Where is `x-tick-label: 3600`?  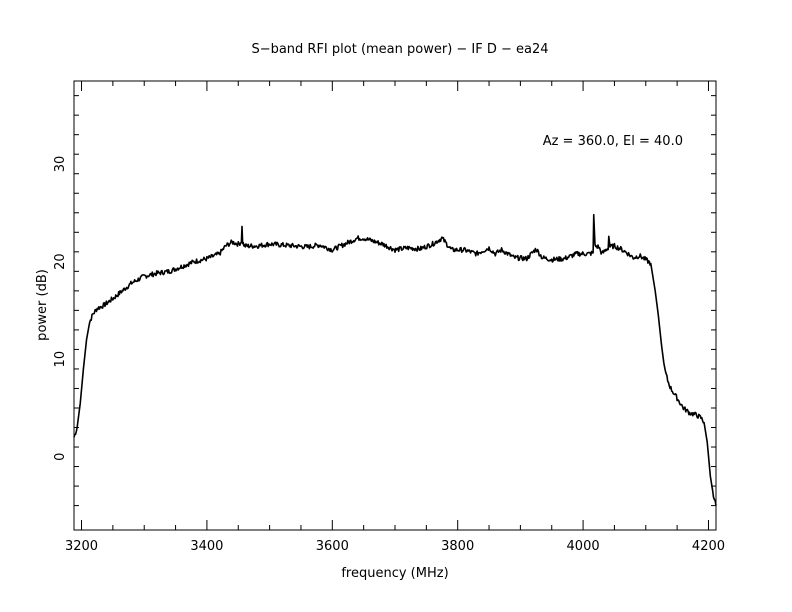 x-tick-label: 3600 is located at coordinates (332, 546).